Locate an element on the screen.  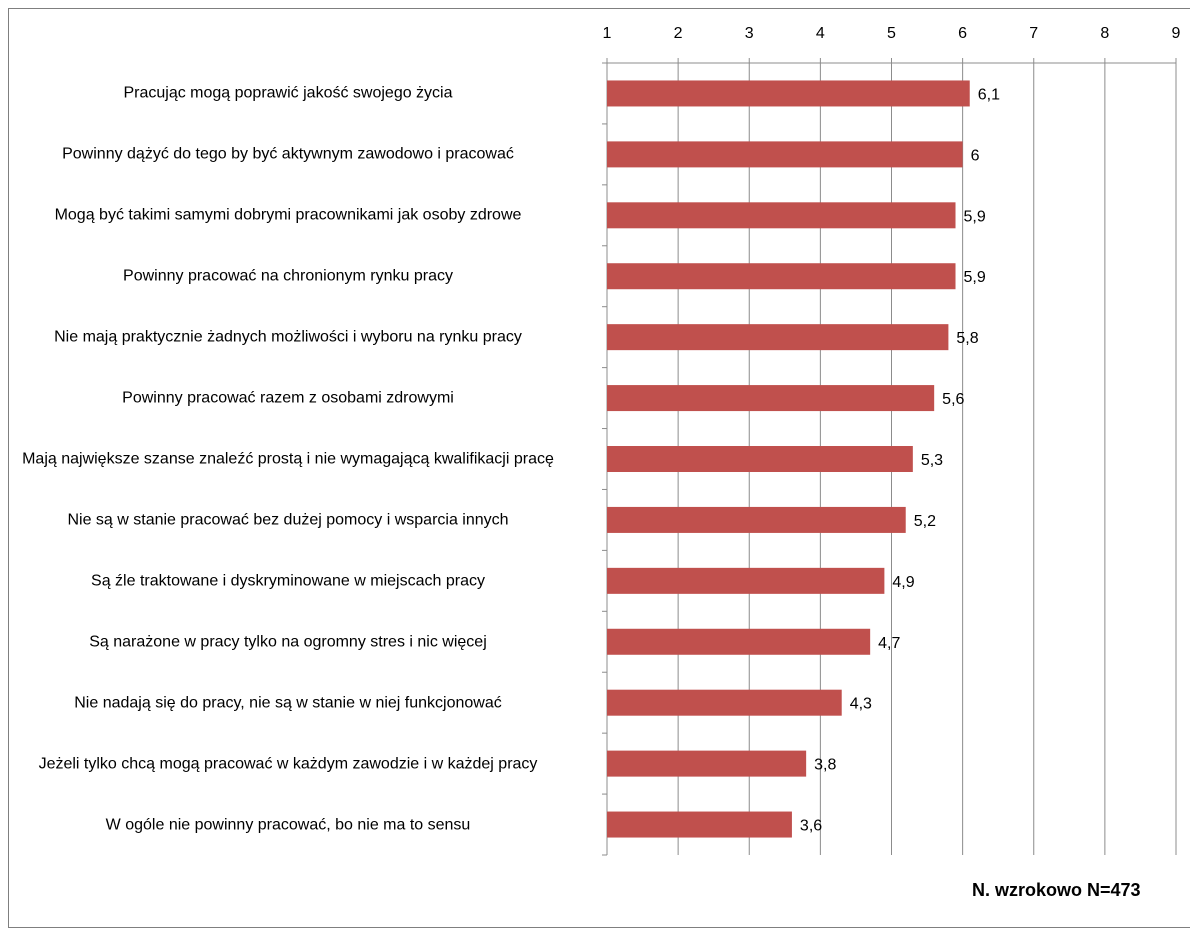
value-label: 3,6 is located at coordinates (811, 826).